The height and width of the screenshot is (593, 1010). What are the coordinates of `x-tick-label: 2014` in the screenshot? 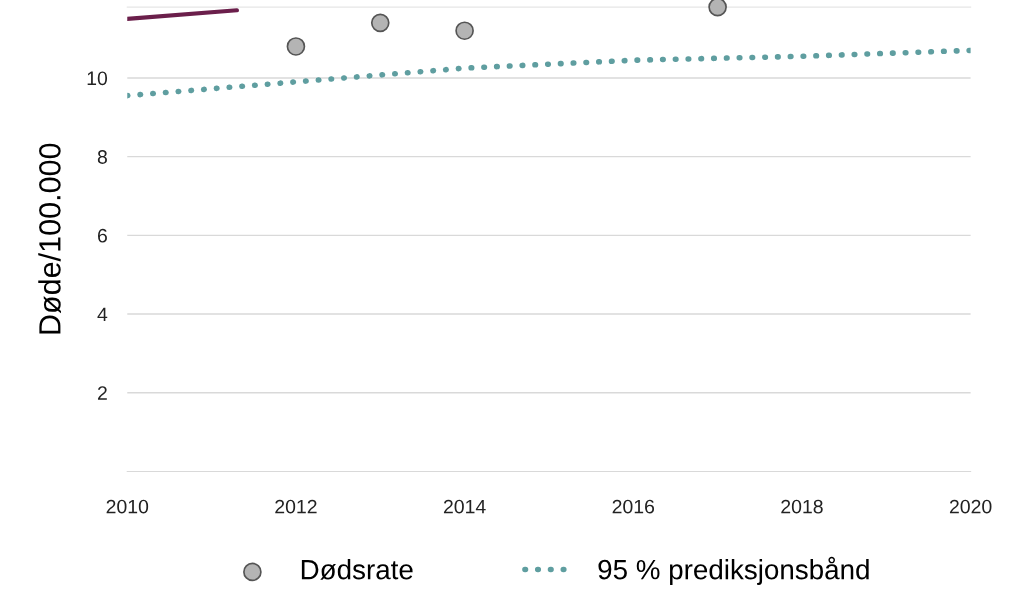 It's located at (464, 506).